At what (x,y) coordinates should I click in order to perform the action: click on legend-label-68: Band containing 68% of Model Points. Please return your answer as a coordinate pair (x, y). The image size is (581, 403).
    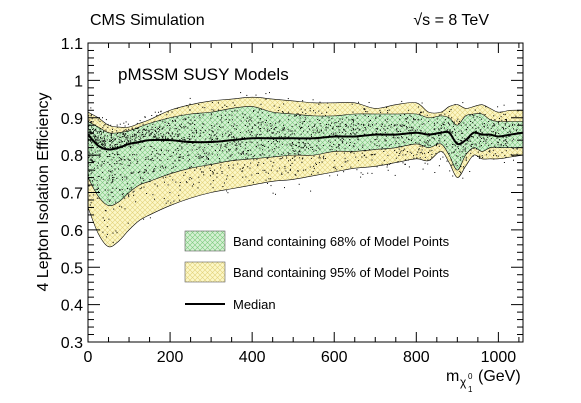
    Looking at the image, I should click on (341, 241).